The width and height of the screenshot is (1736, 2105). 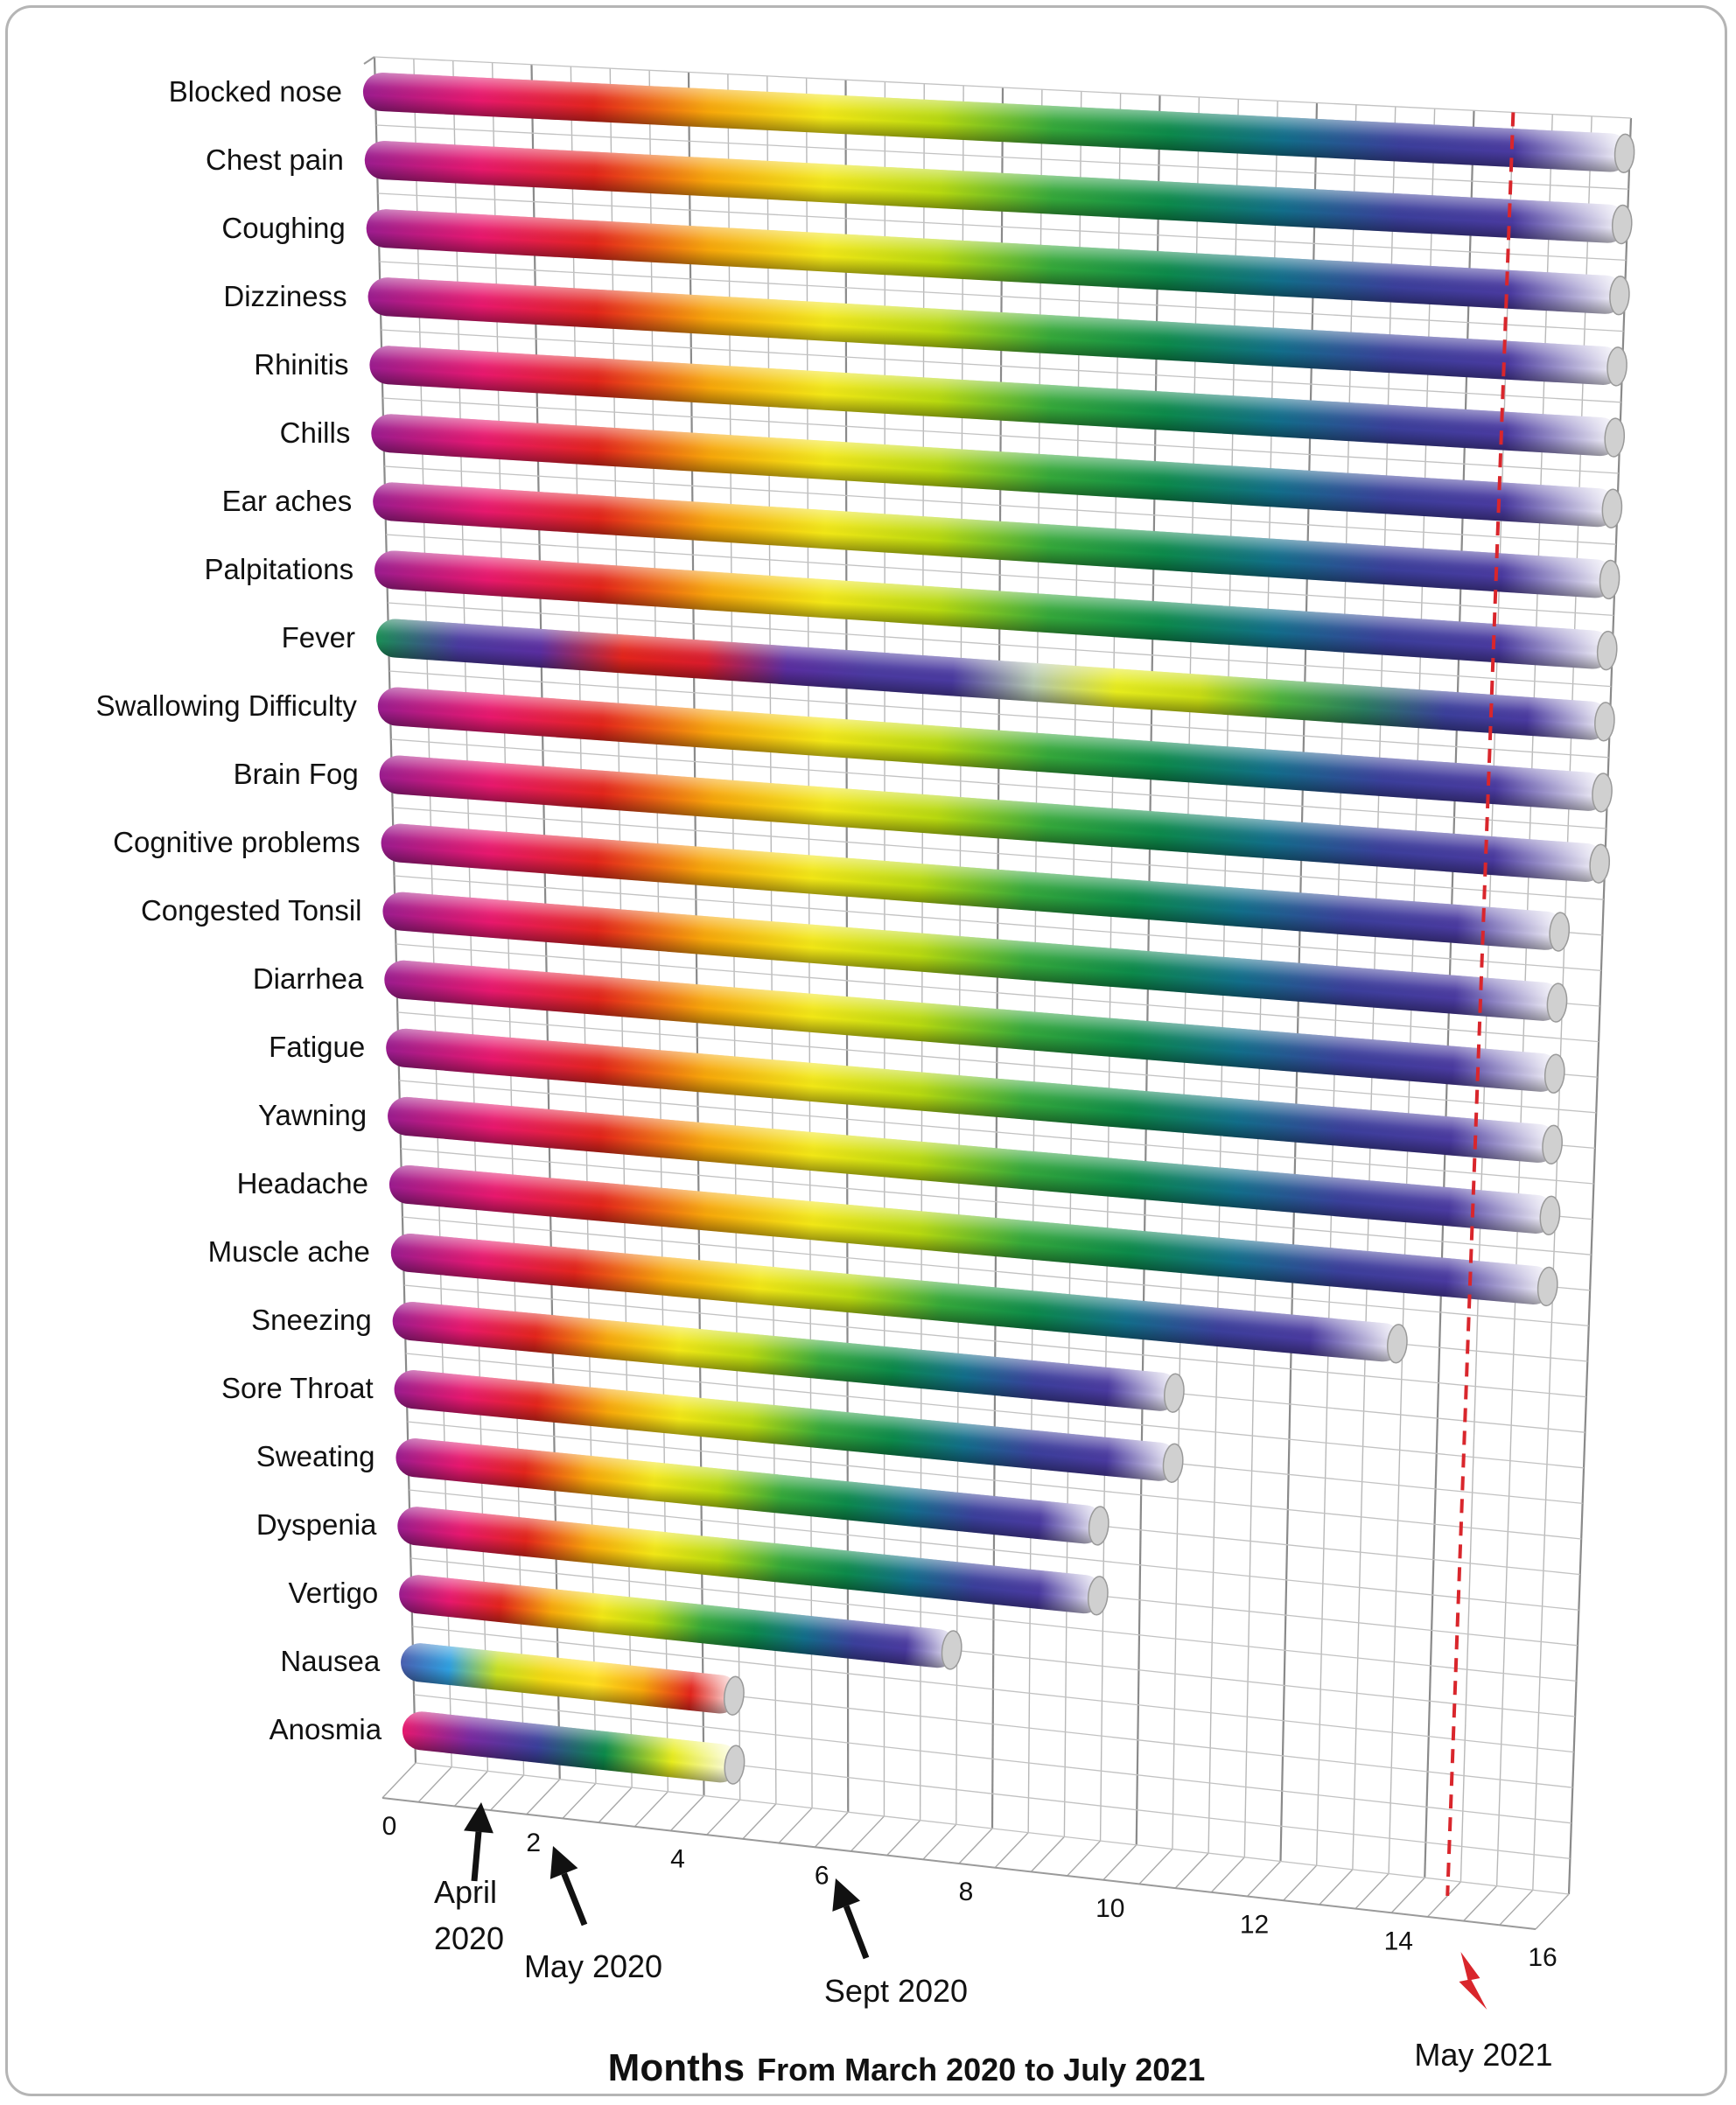 What do you see at coordinates (677, 1860) in the screenshot?
I see `x-tick-label: 4` at bounding box center [677, 1860].